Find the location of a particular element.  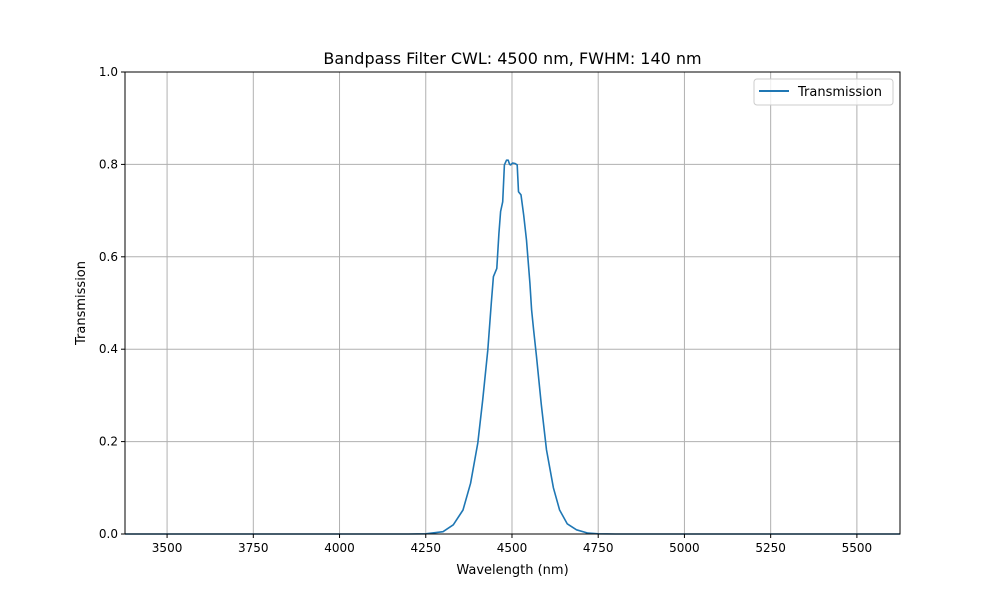

y-tick-label: 0.8 is located at coordinates (108, 164).